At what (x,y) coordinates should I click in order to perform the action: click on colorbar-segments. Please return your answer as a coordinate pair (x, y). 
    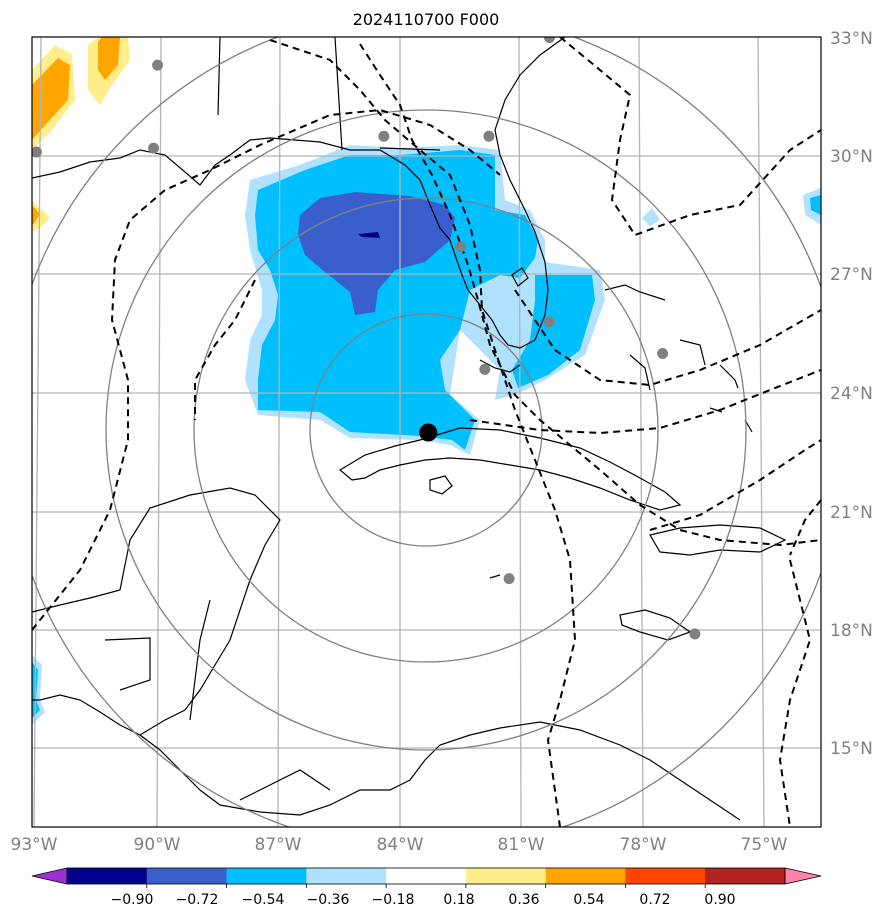
    Looking at the image, I should click on (426, 877).